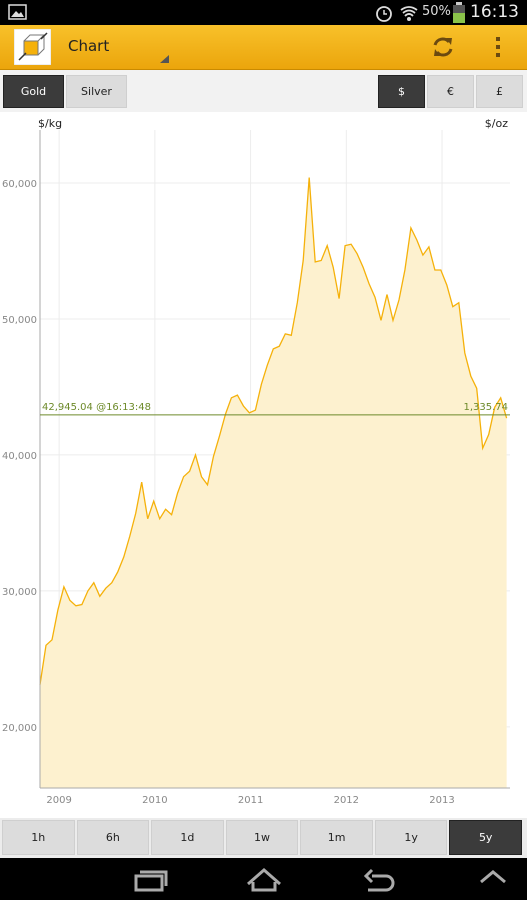 The image size is (527, 900). I want to click on range-button: 1d, so click(187, 837).